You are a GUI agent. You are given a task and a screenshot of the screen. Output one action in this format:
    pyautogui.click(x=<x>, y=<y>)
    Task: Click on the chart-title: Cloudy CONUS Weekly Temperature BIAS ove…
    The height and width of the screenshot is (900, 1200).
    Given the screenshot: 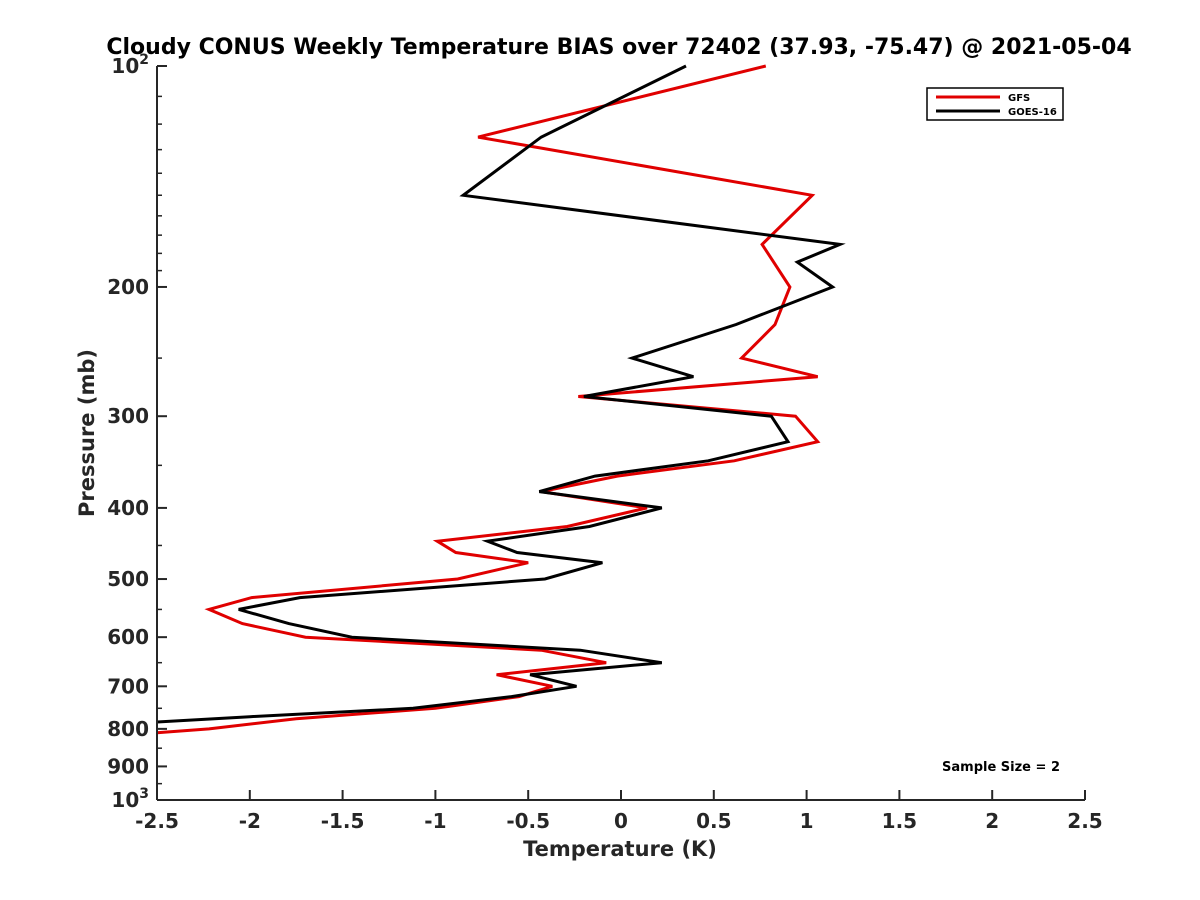 What is the action you would take?
    pyautogui.click(x=618, y=47)
    